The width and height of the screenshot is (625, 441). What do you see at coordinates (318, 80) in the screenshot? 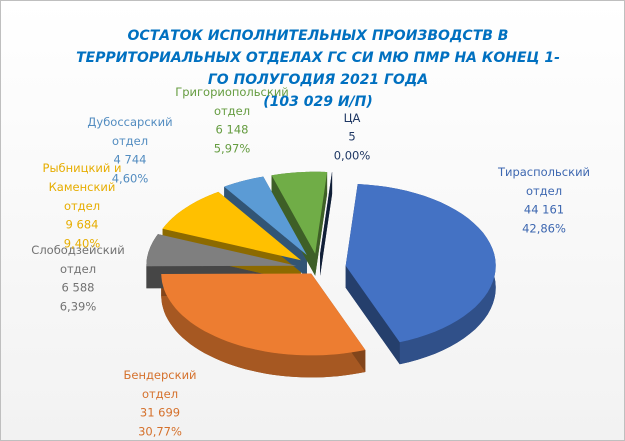
I see `chart-title: ГО ПОЛУГОДИЯ 2021 ГОДА` at bounding box center [318, 80].